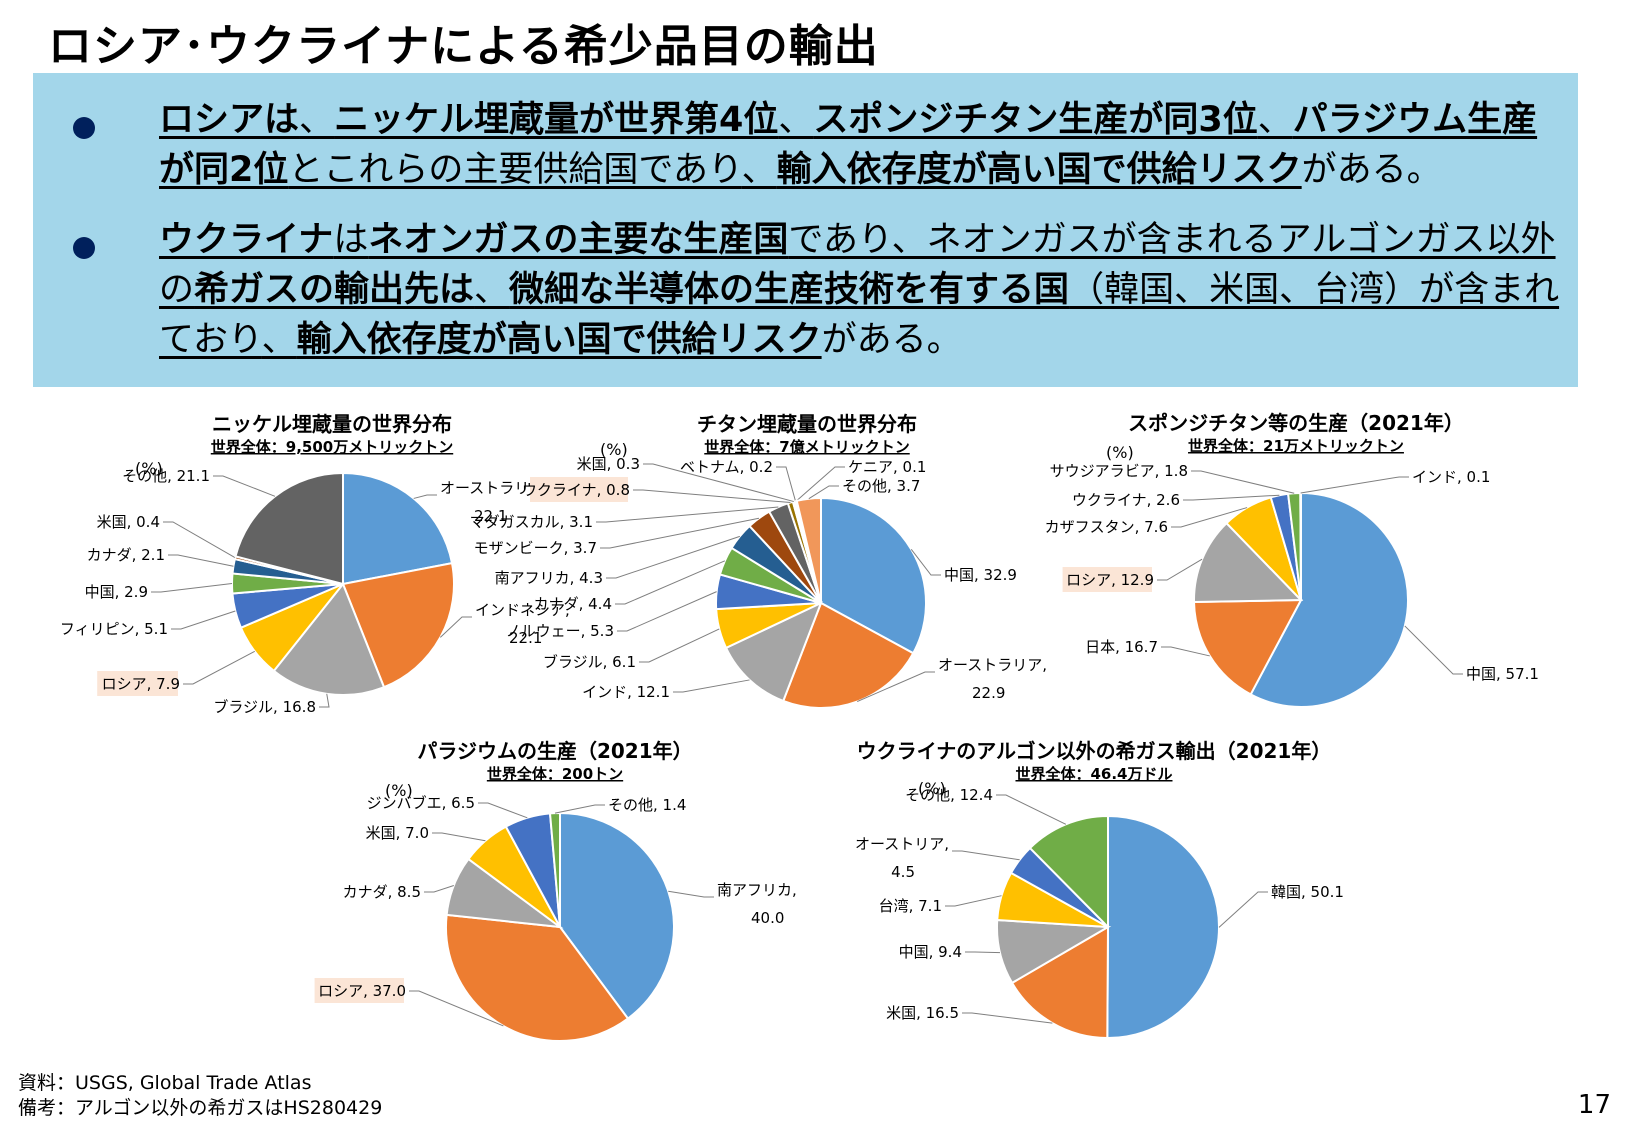 This screenshot has width=1625, height=1125. Describe the element at coordinates (726, 467) in the screenshot. I see `slice-label: ベトナム, 0.2` at that location.